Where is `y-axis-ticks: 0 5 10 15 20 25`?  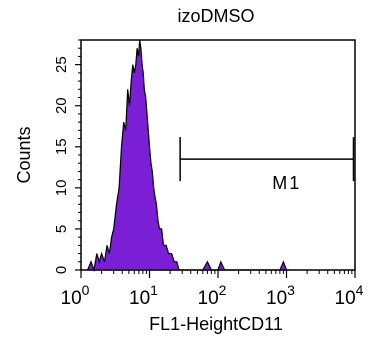
y-axis-ticks: 0 5 10 15 20 25 is located at coordinates (67, 156).